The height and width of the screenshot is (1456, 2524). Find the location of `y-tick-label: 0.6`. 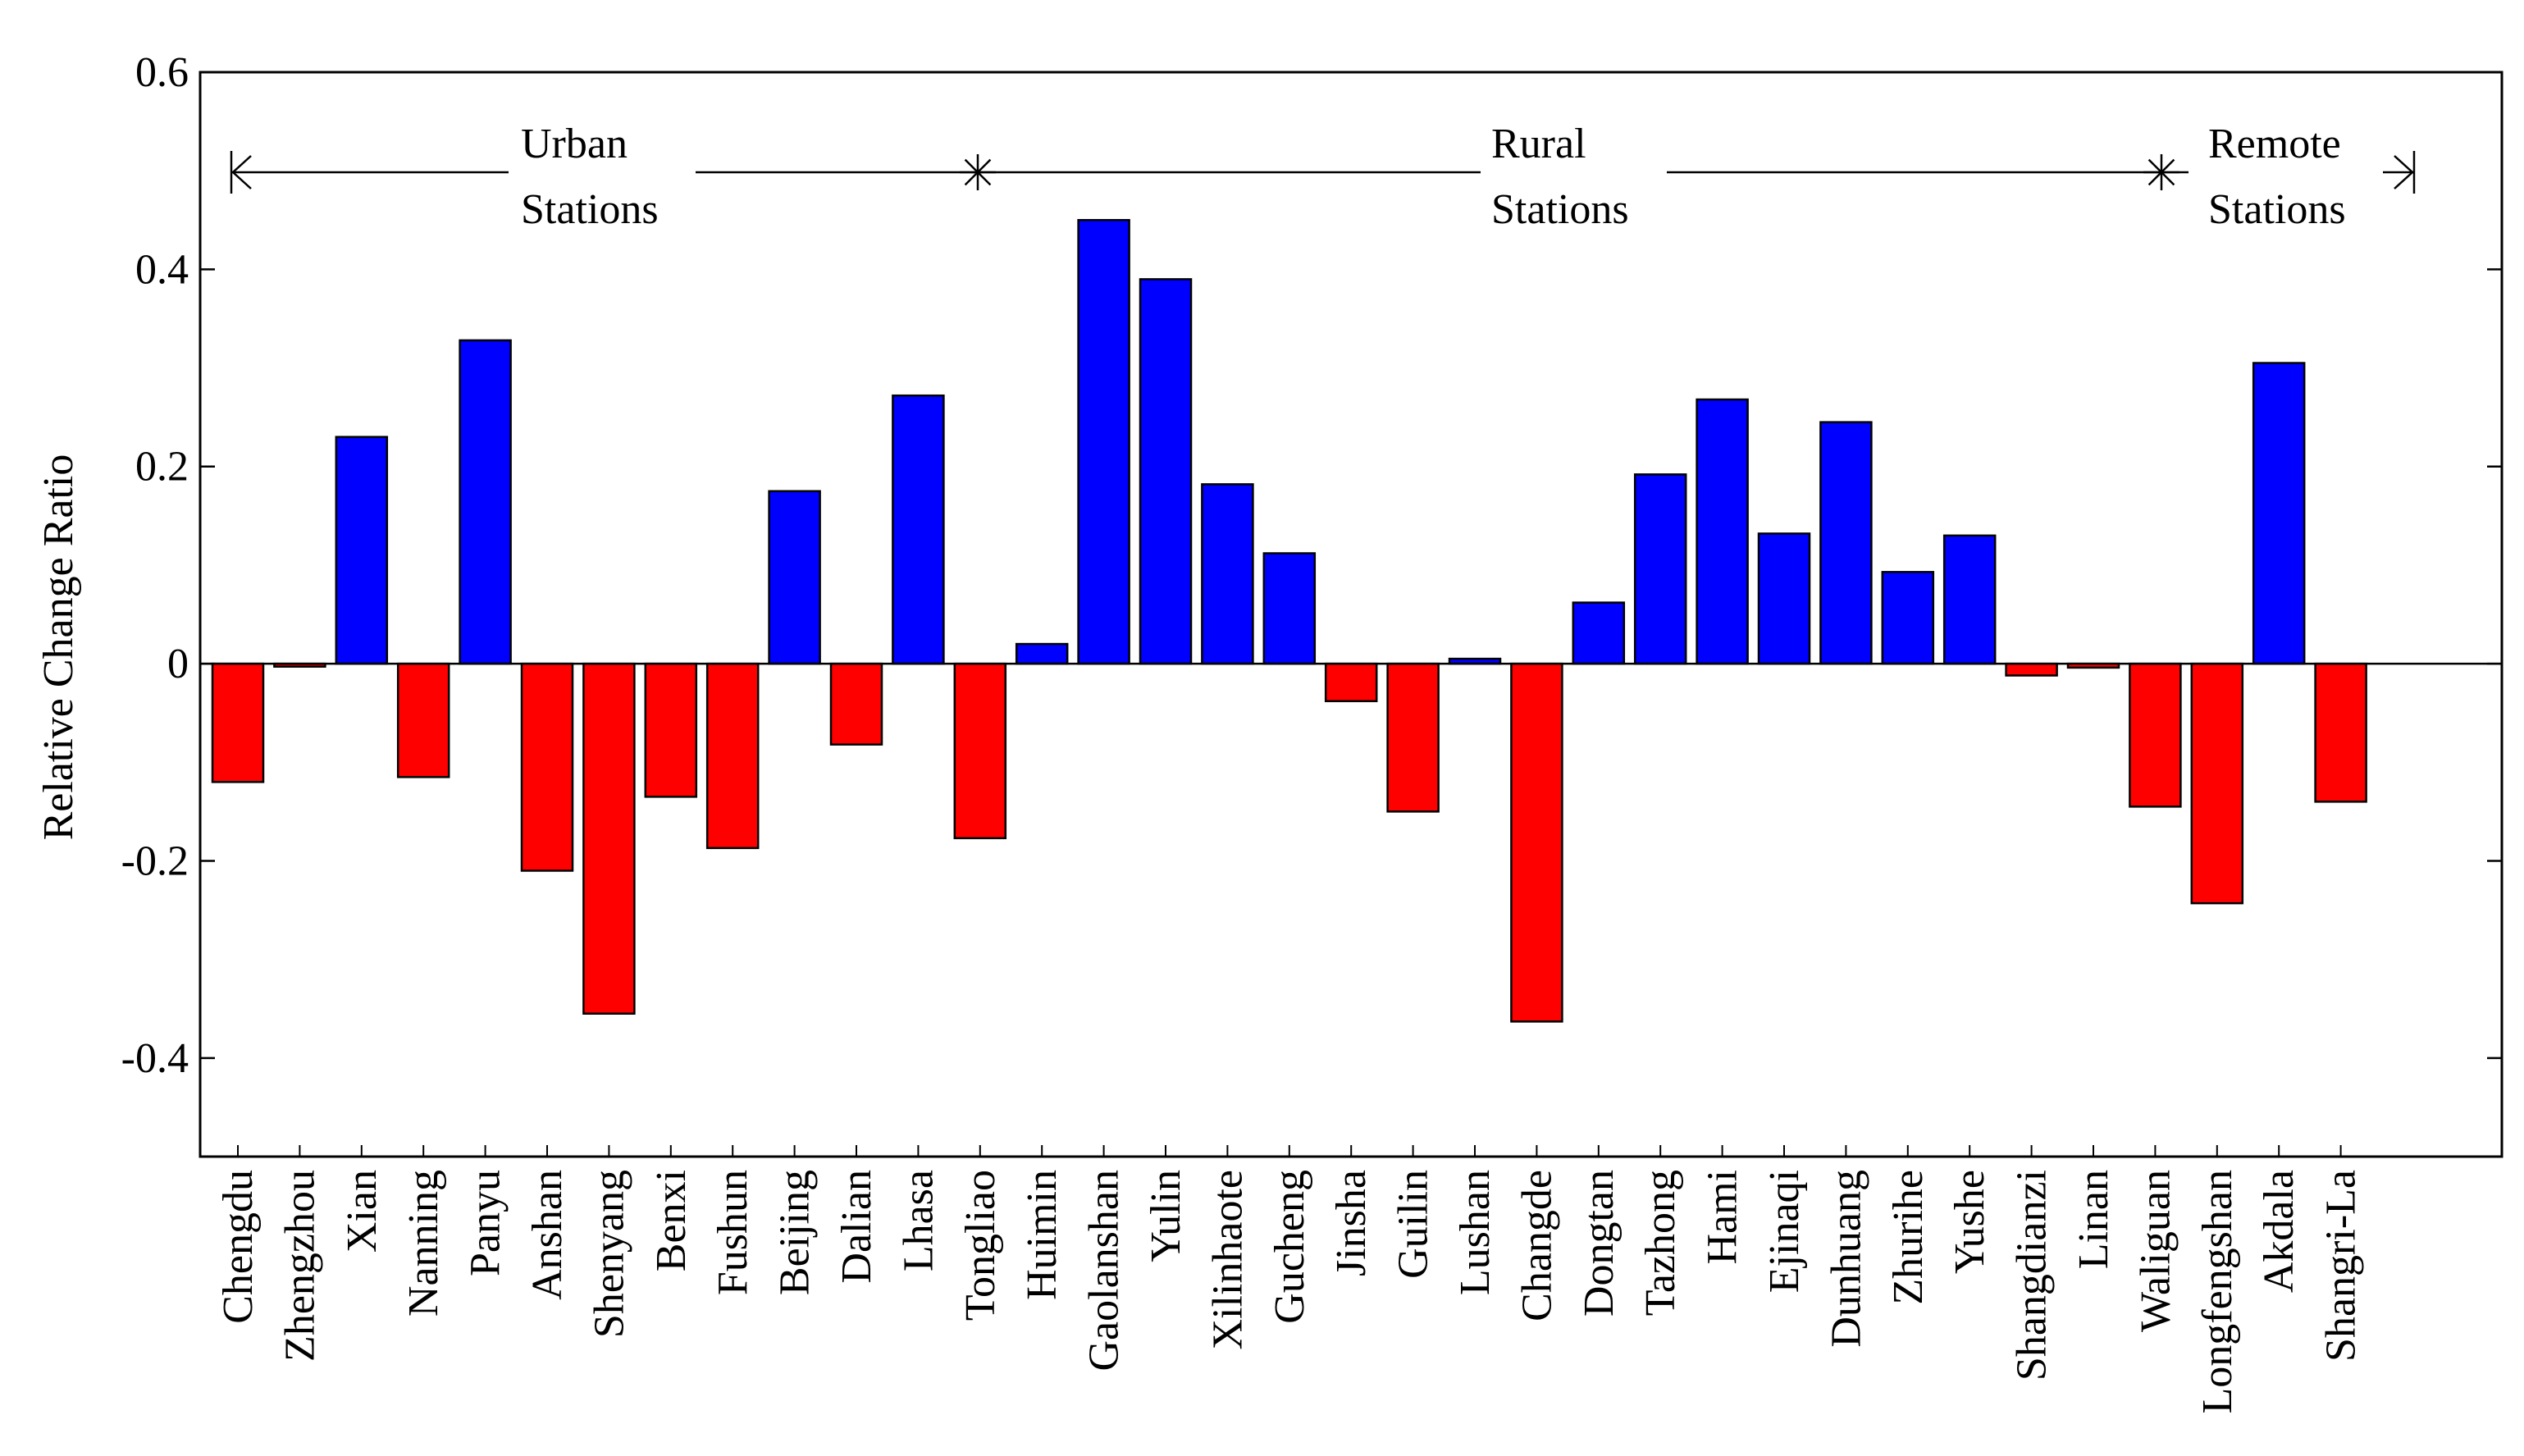

y-tick-label: 0.6 is located at coordinates (162, 72).